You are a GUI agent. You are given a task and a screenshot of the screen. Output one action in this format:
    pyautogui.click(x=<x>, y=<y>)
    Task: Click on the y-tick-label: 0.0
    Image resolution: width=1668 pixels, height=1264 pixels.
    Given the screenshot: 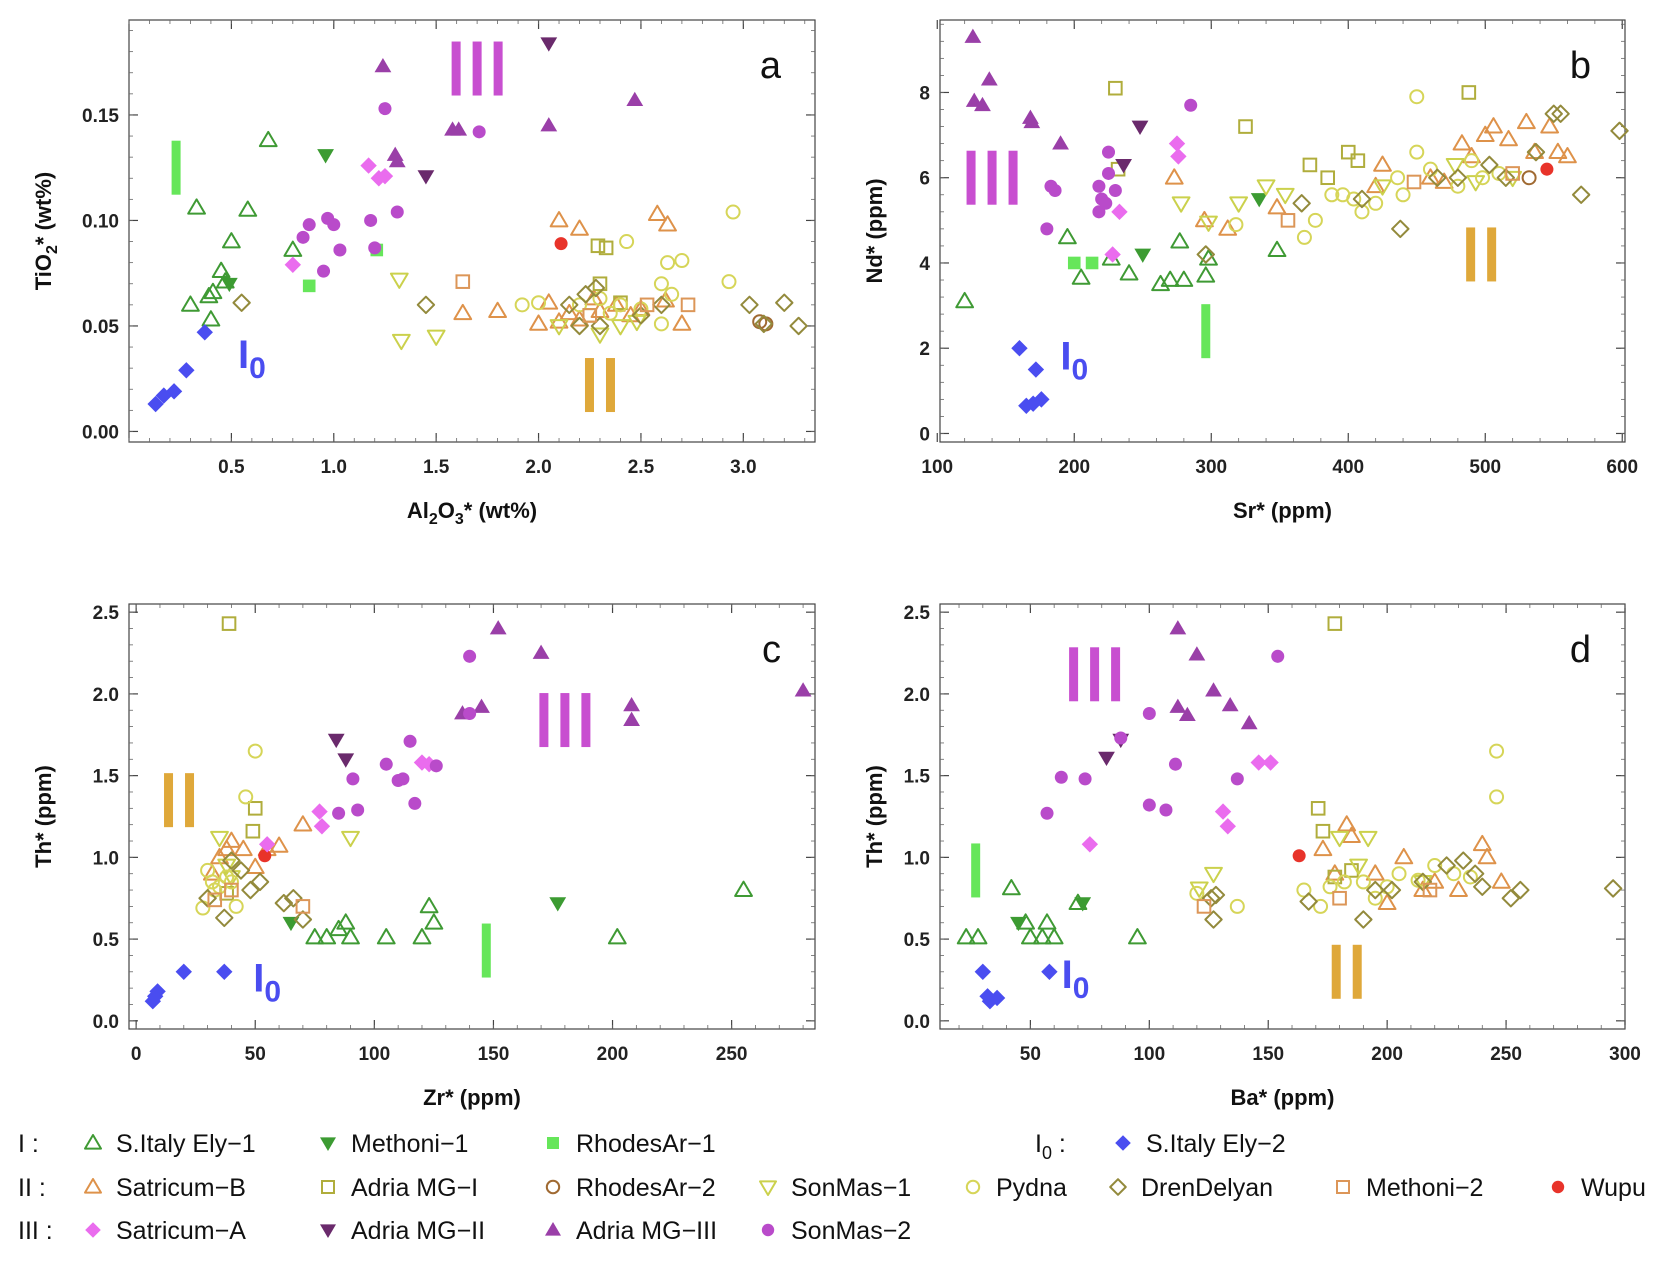 What is the action you would take?
    pyautogui.click(x=106, y=1022)
    